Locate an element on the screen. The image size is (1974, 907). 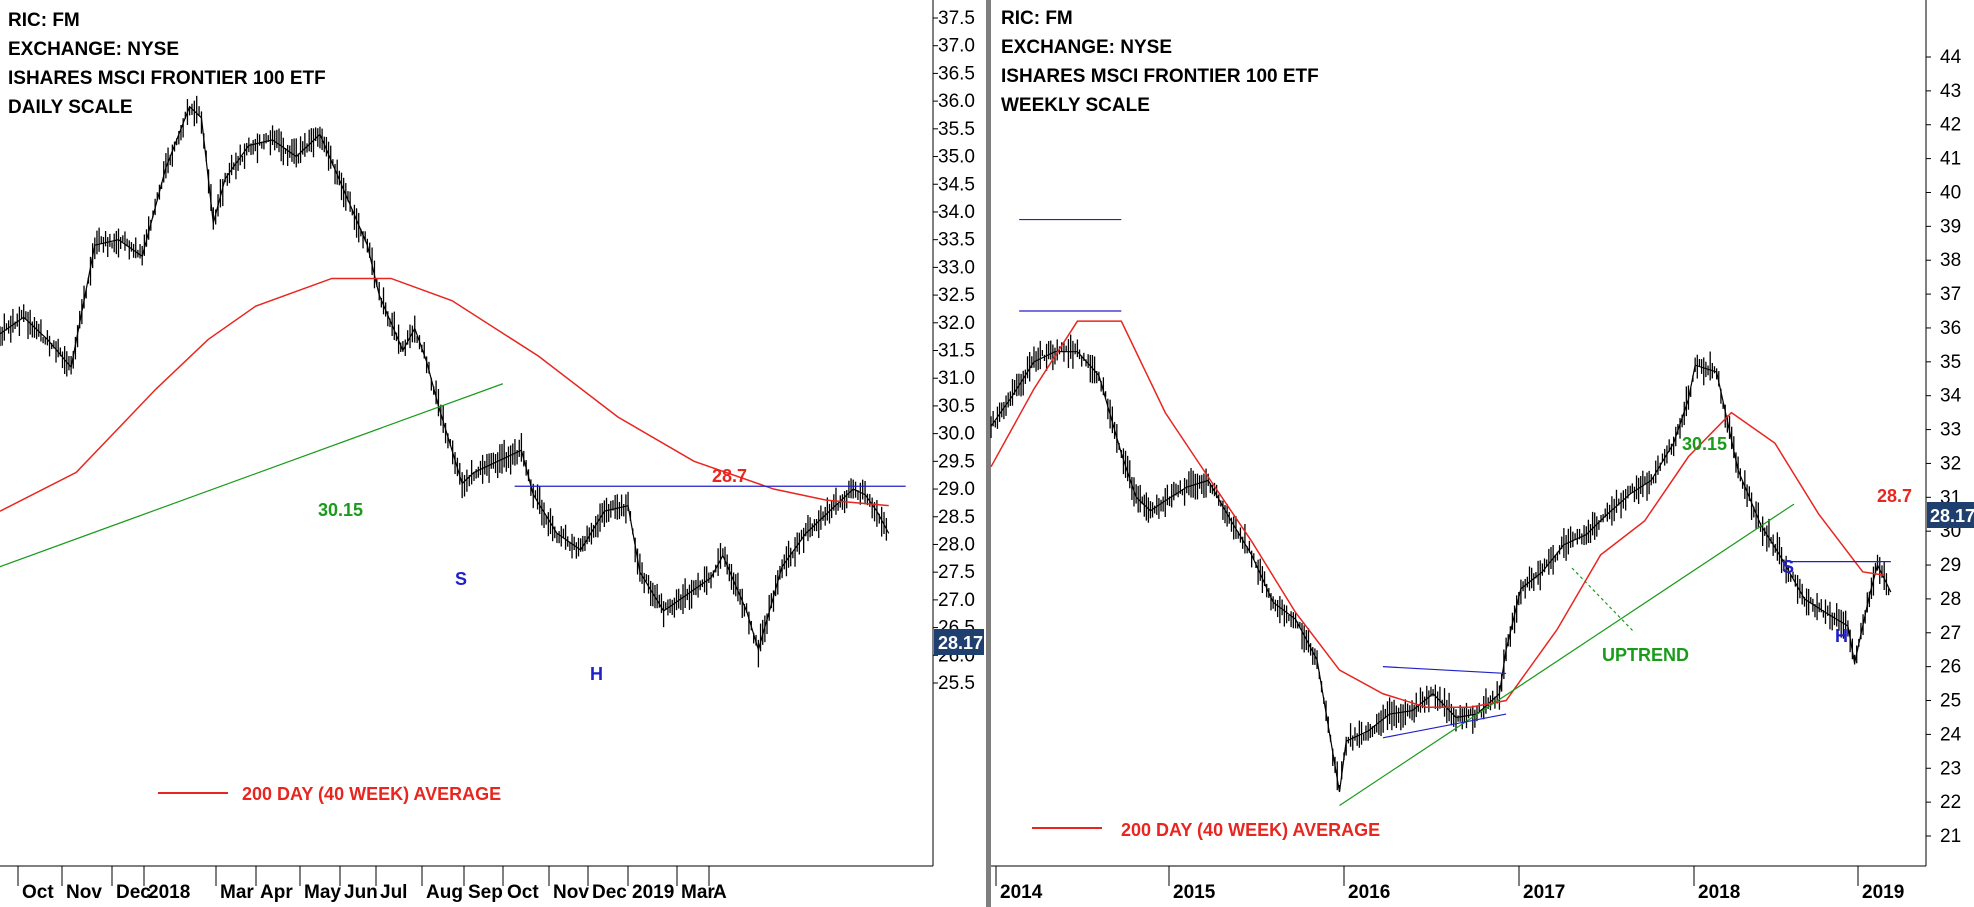
moving-average-line is located at coordinates (444, 394).